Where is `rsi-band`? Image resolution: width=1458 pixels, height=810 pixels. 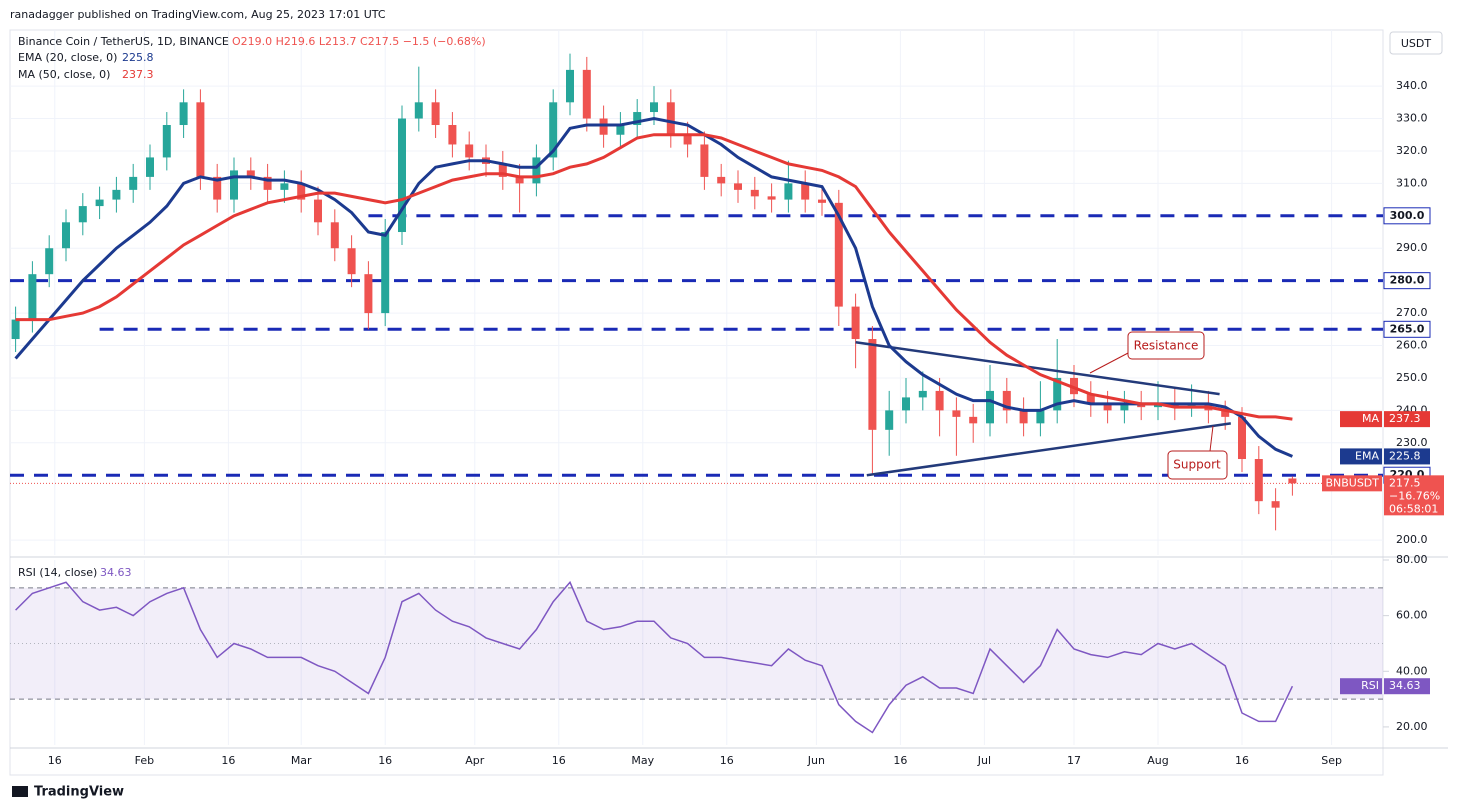 rsi-band is located at coordinates (696, 643).